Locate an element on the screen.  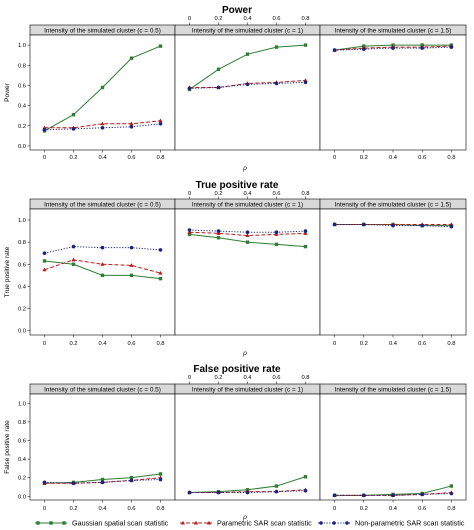
panel-plot-area is located at coordinates (102, 92).